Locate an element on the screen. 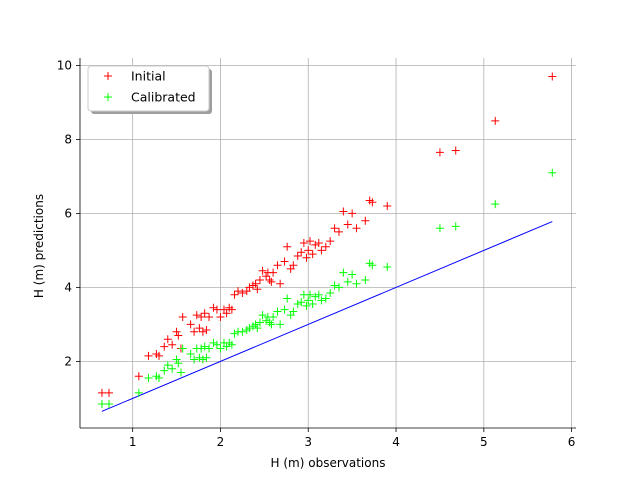 This screenshot has width=640, height=480. legend-label: Initial is located at coordinates (148, 76).